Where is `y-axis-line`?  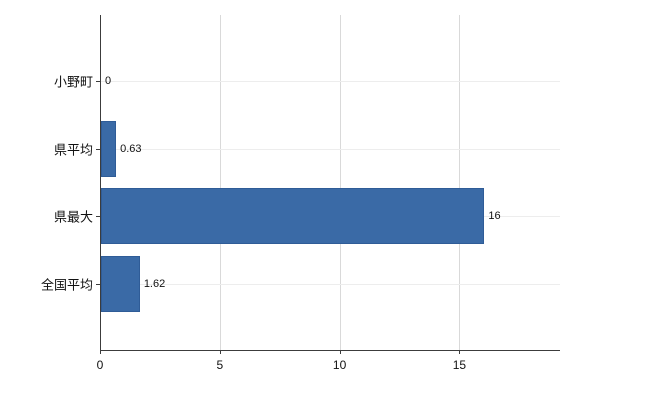 y-axis-line is located at coordinates (100, 183).